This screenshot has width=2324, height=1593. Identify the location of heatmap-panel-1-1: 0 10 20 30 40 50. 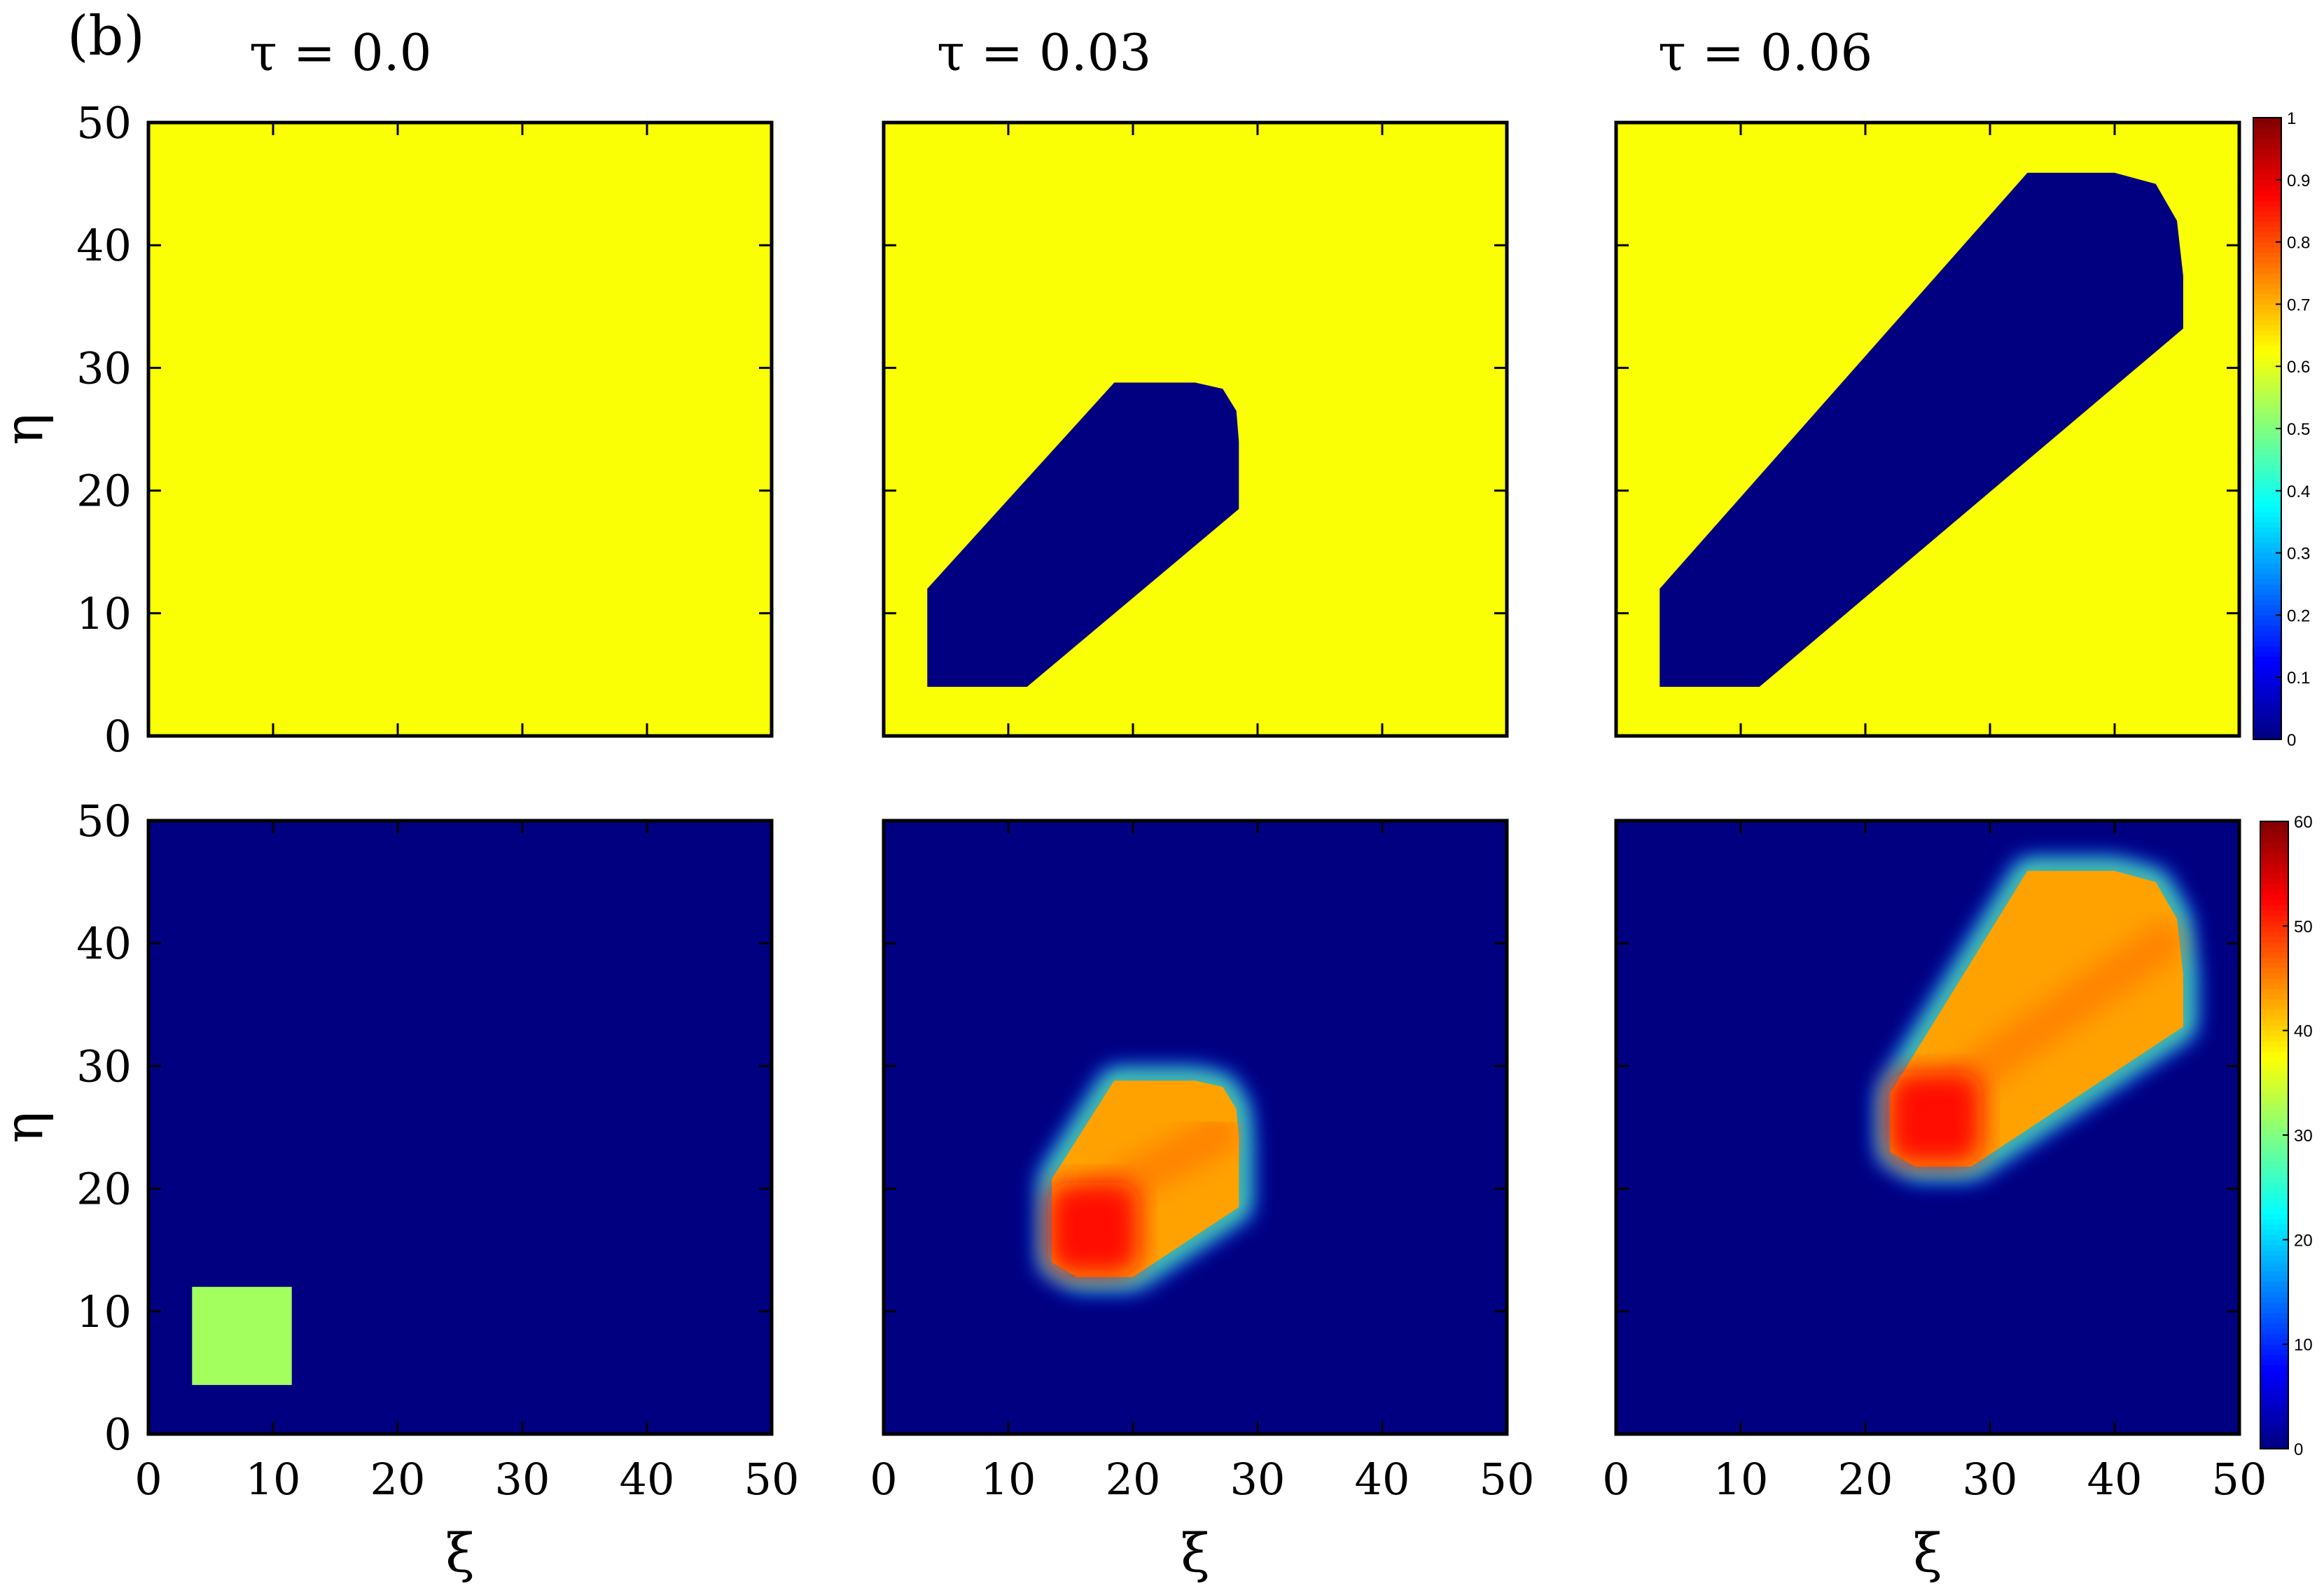
(425, 430).